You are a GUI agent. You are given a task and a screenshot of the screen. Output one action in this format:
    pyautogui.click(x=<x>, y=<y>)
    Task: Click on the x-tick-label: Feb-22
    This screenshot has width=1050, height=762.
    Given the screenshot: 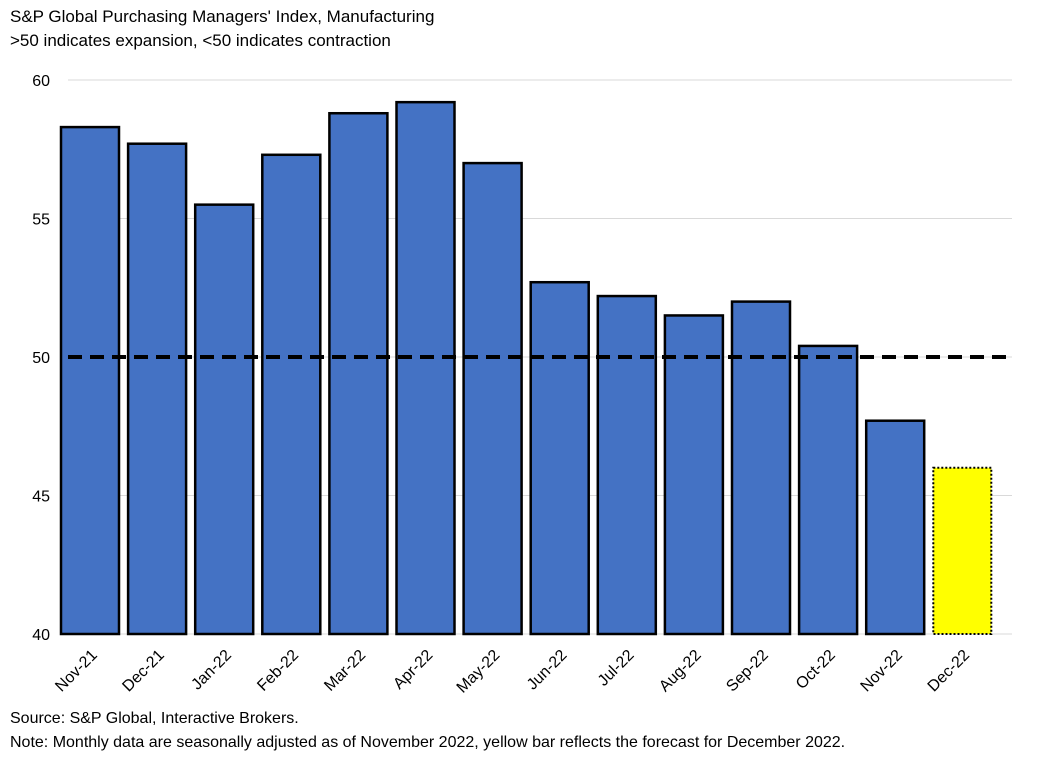 What is the action you would take?
    pyautogui.click(x=278, y=671)
    